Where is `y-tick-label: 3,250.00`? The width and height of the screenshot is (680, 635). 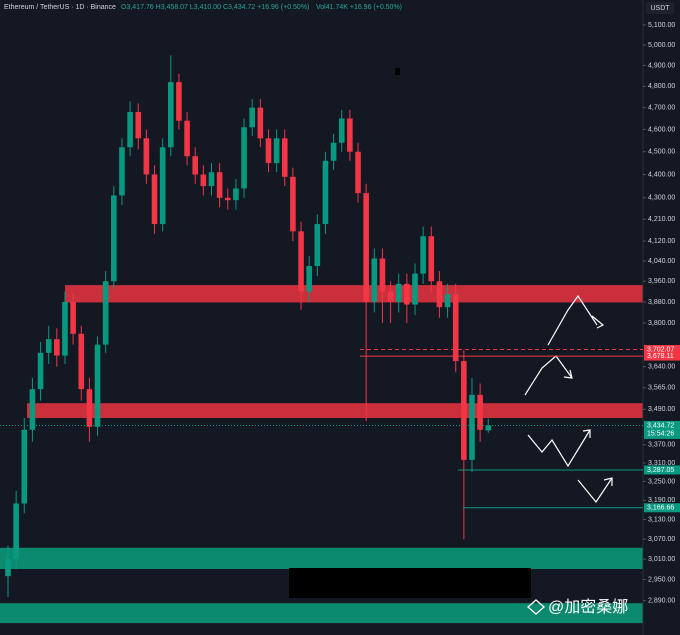 y-tick-label: 3,250.00 is located at coordinates (661, 481).